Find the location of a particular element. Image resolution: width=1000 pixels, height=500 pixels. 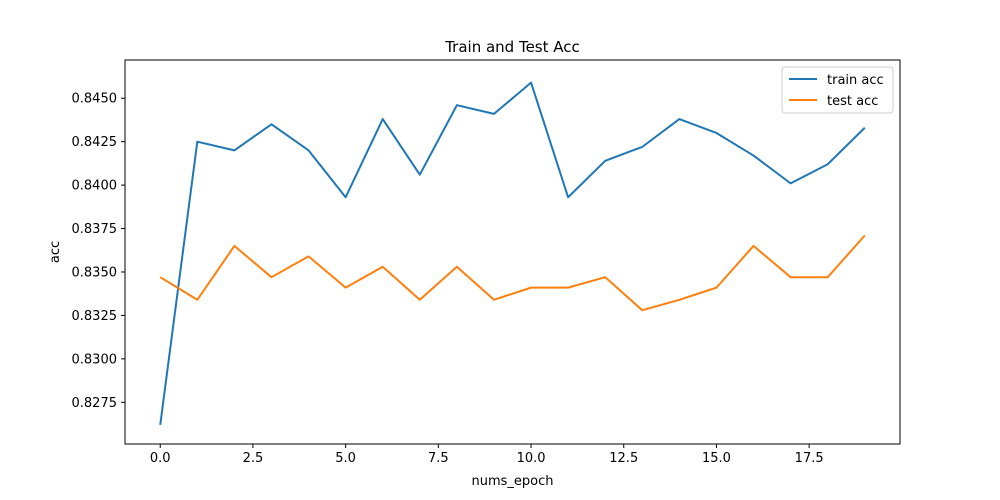

x-tick-label: 17.5 is located at coordinates (809, 458).